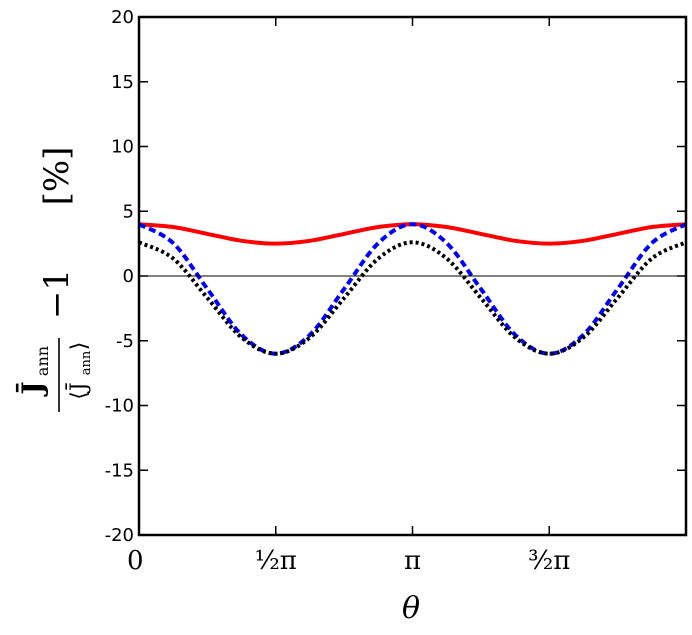 Image resolution: width=692 pixels, height=635 pixels. What do you see at coordinates (119, 406) in the screenshot?
I see `ytick-label: -10` at bounding box center [119, 406].